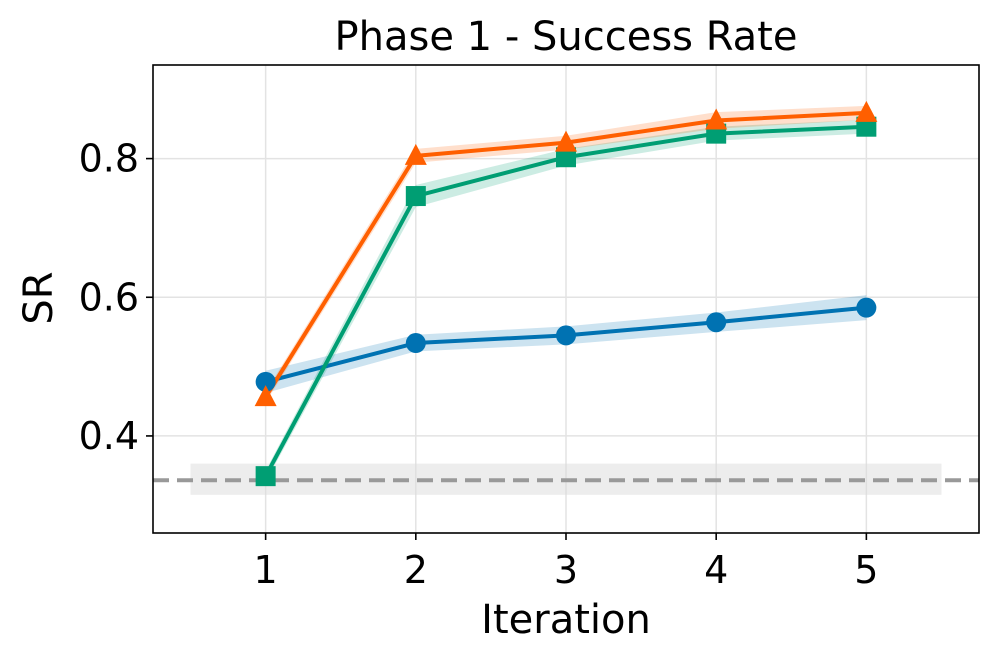 This screenshot has height=660, width=997. Describe the element at coordinates (39, 297) in the screenshot. I see `y-axis-label: SR` at that location.